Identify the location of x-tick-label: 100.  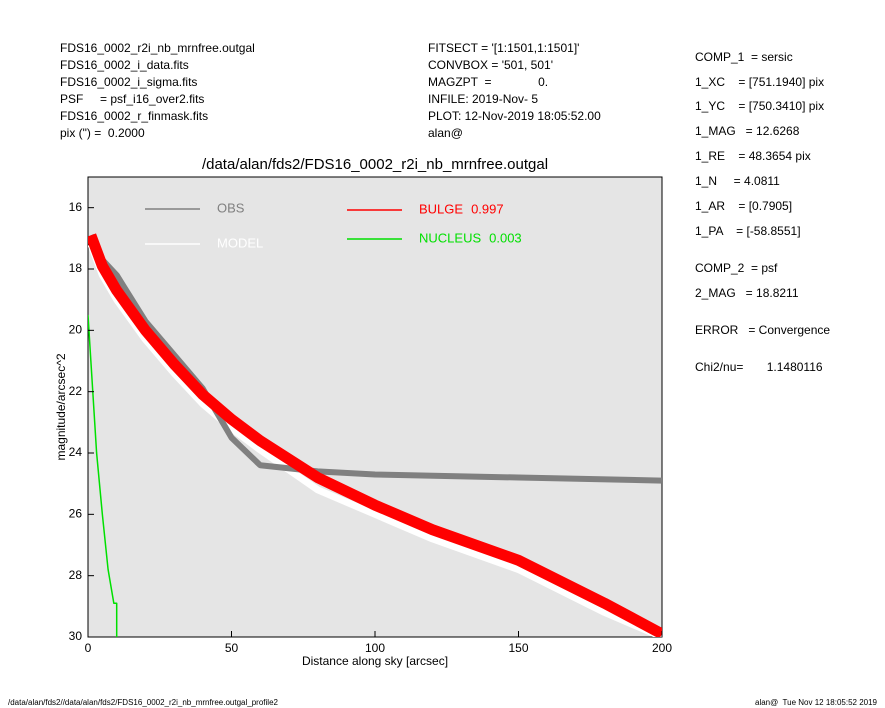
(375, 648).